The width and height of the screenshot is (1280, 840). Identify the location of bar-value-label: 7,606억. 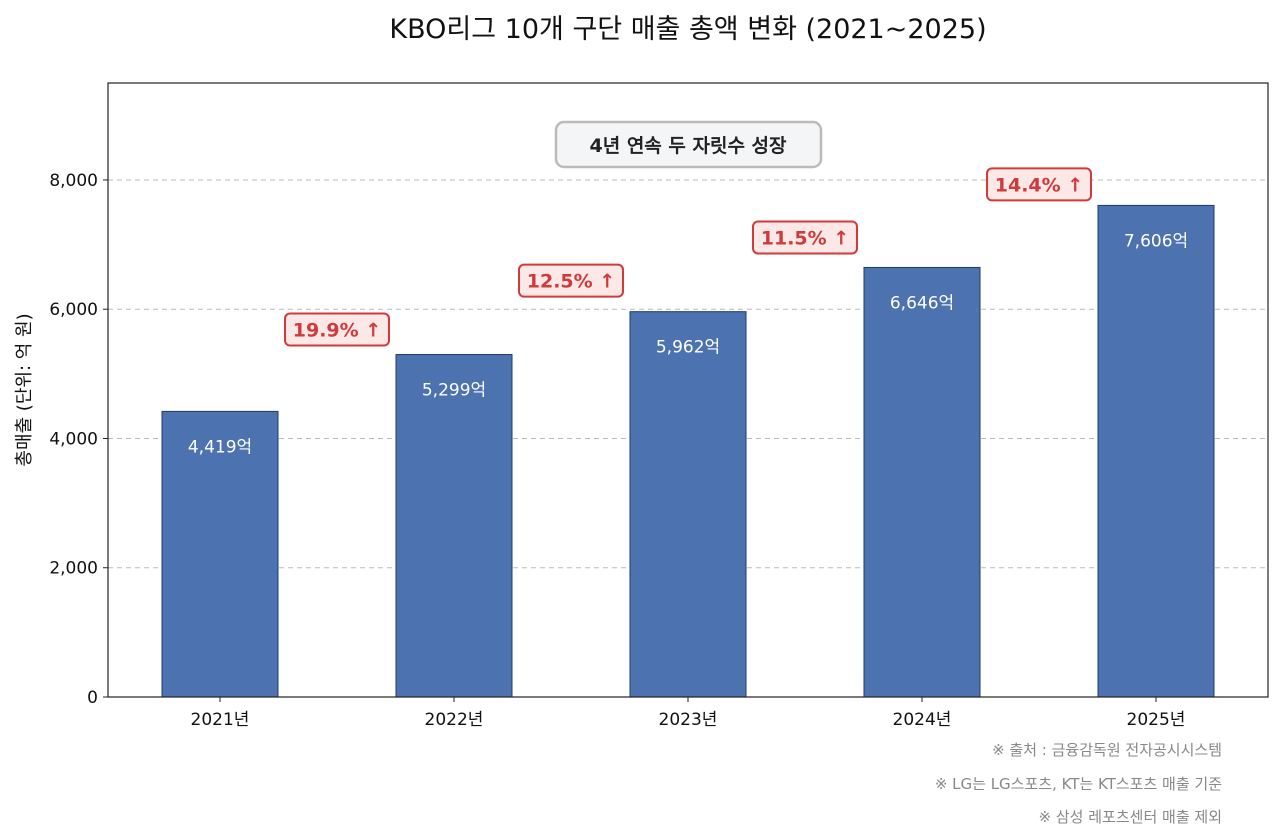
(1156, 241).